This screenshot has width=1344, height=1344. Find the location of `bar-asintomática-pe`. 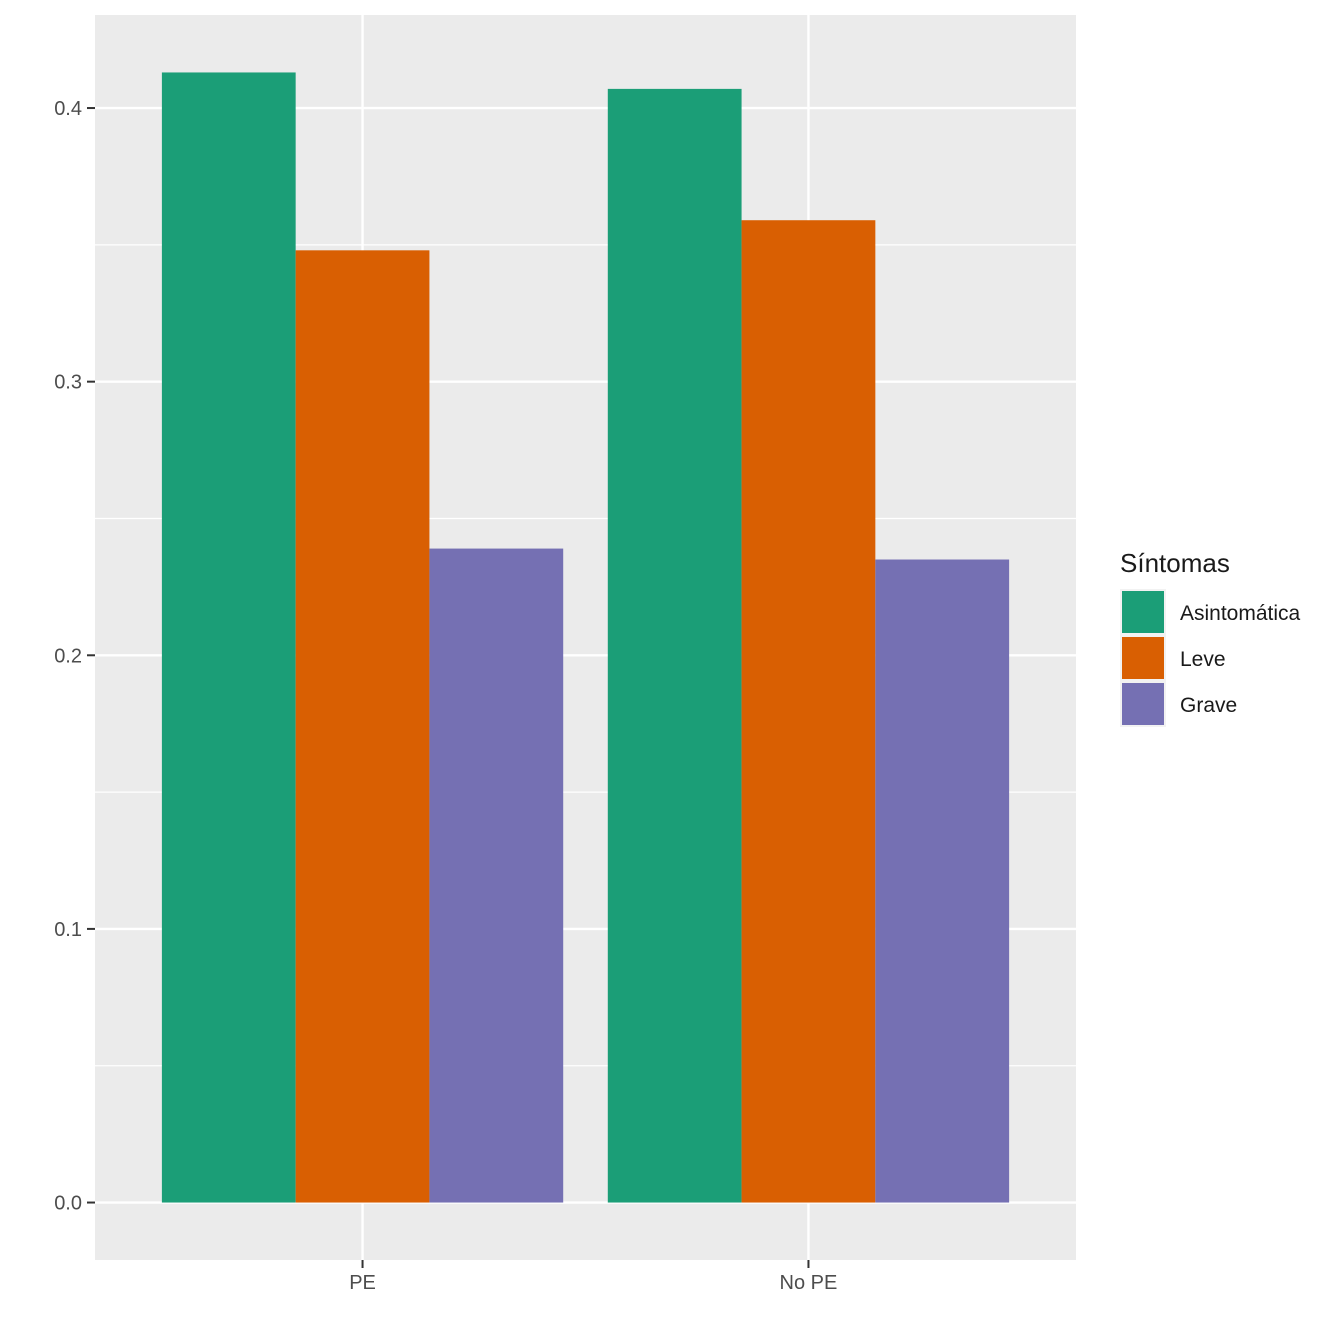

bar-asintomática-pe is located at coordinates (228, 637).